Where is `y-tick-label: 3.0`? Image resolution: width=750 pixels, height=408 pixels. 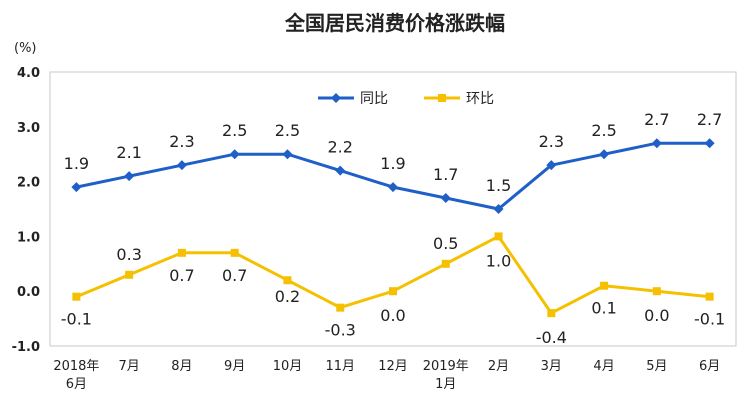 y-tick-label: 3.0 is located at coordinates (28, 128).